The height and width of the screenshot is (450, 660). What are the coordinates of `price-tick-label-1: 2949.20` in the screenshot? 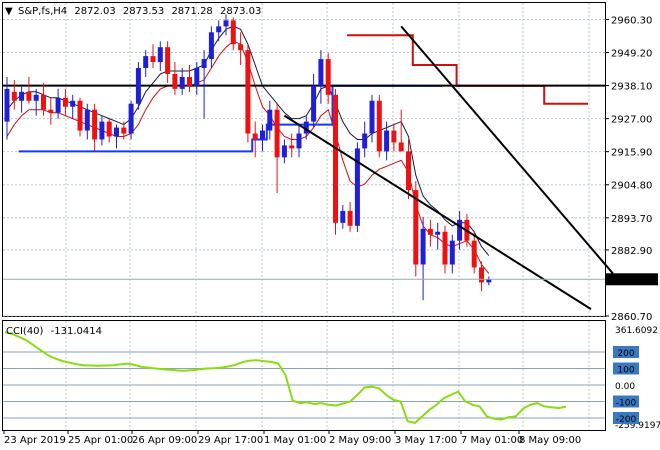 It's located at (631, 54).